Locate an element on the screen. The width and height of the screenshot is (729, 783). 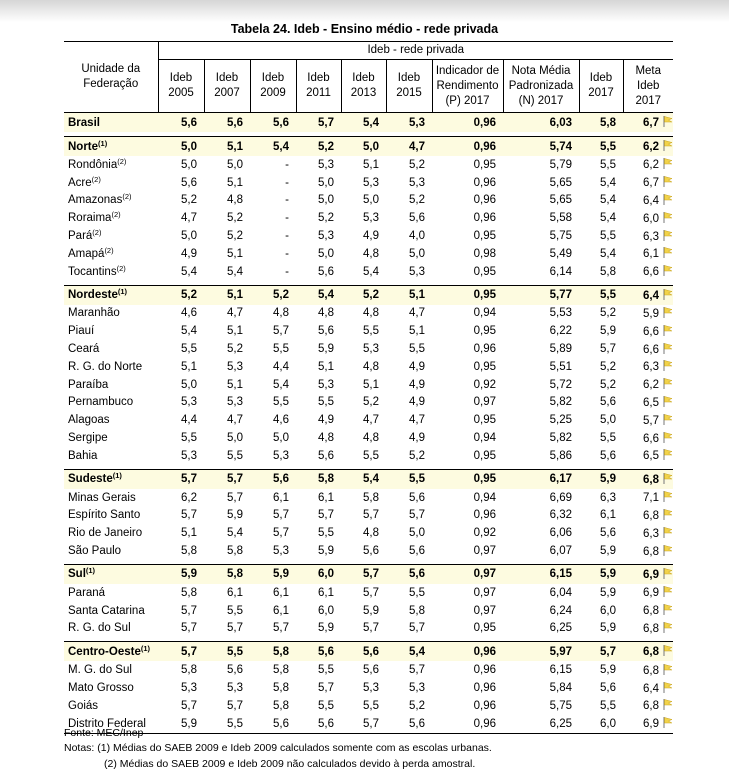
unit-label: Roraima is located at coordinates (90, 218).